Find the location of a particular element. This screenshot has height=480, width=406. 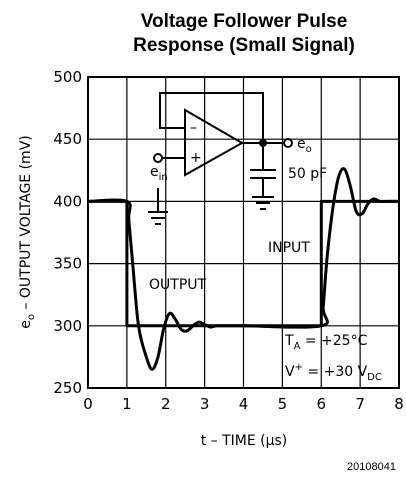

voltage-follower-schematic: – + eo ein 50 pF is located at coordinates (237, 158).